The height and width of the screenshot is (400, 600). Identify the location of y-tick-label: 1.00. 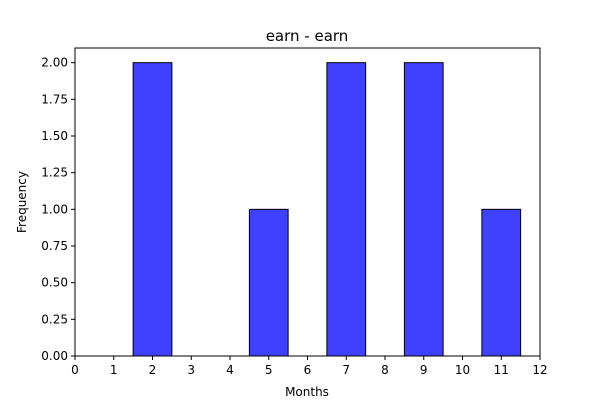
(54, 209).